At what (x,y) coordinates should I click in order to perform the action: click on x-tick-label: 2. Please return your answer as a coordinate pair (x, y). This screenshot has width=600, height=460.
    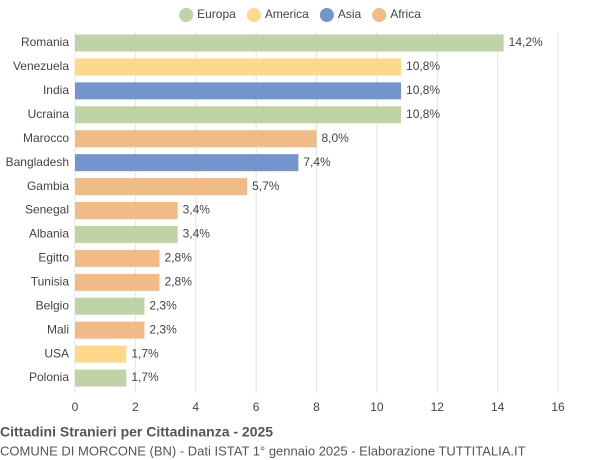
    Looking at the image, I should click on (135, 407).